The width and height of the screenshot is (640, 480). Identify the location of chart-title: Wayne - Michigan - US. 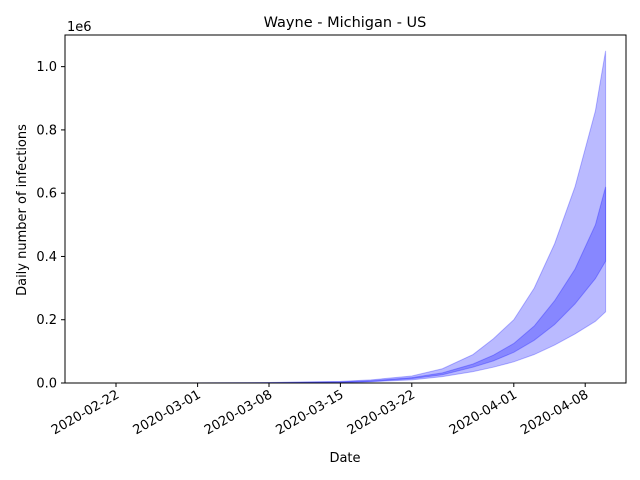
(345, 23).